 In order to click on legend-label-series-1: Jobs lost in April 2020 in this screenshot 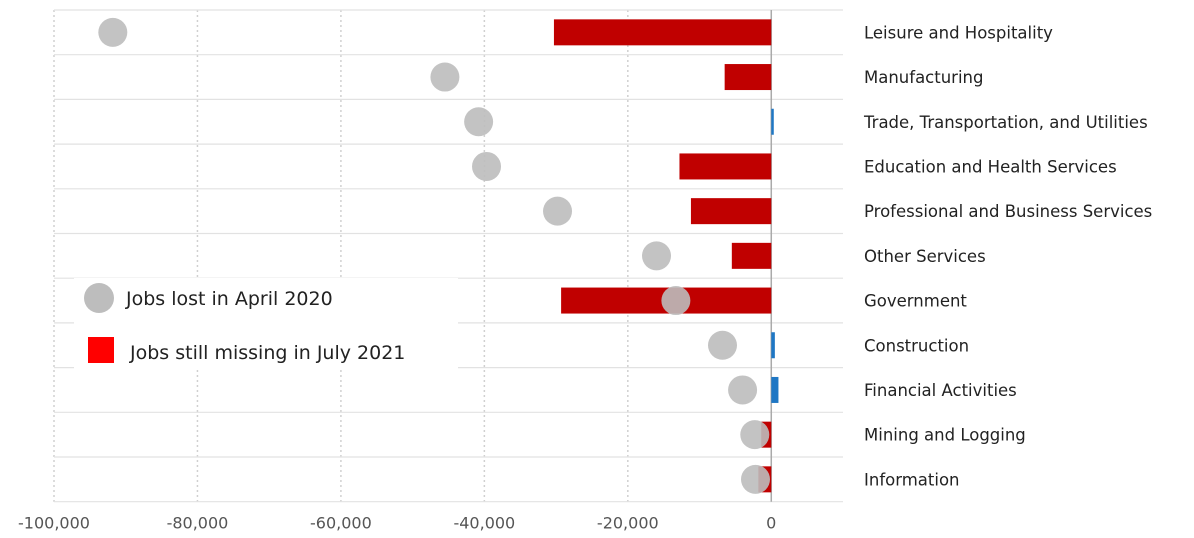, I will do `click(229, 299)`.